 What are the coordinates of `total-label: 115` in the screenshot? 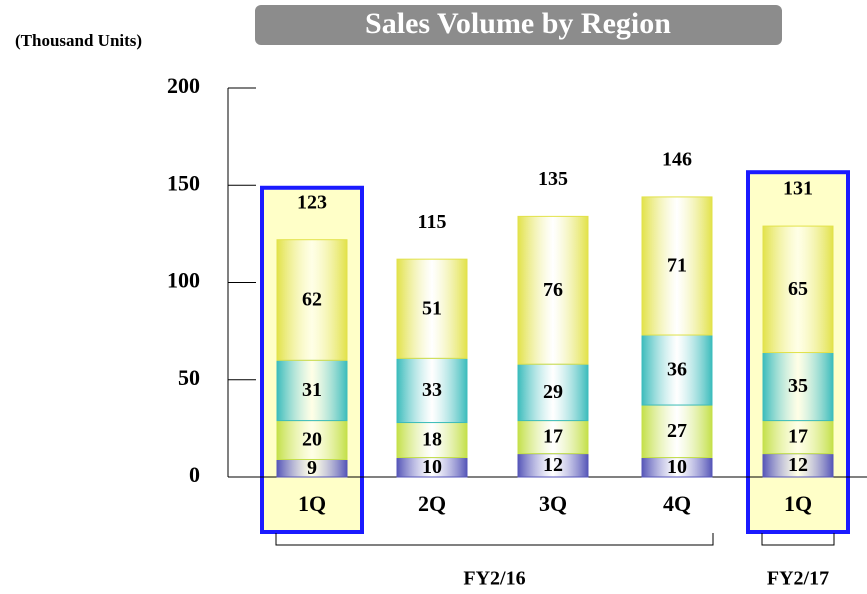 It's located at (432, 222).